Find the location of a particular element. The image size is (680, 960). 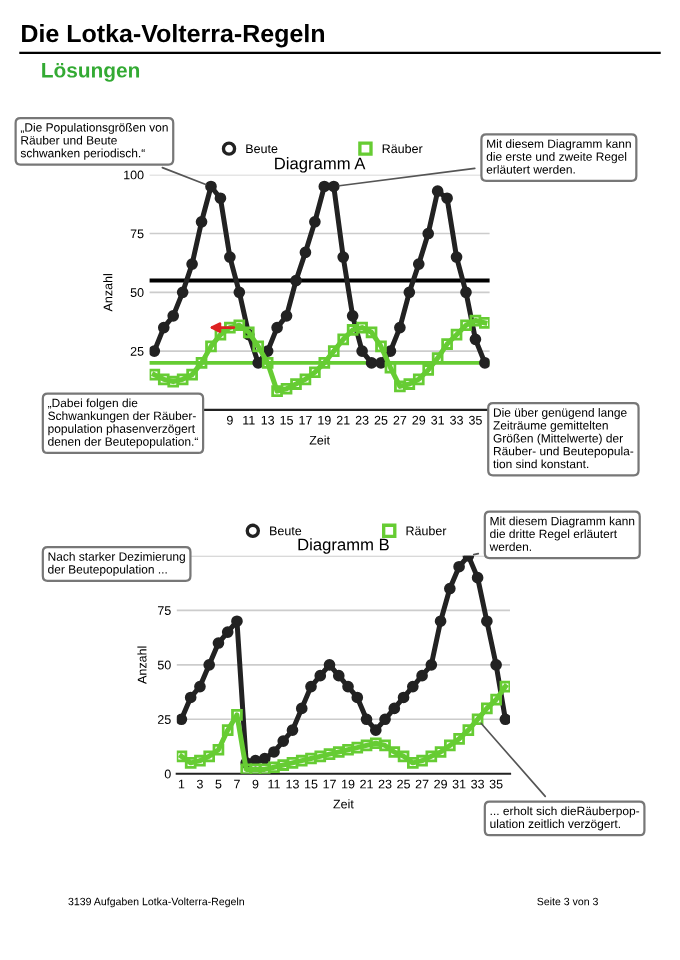

chart-title: Diagramm B is located at coordinates (343, 546).